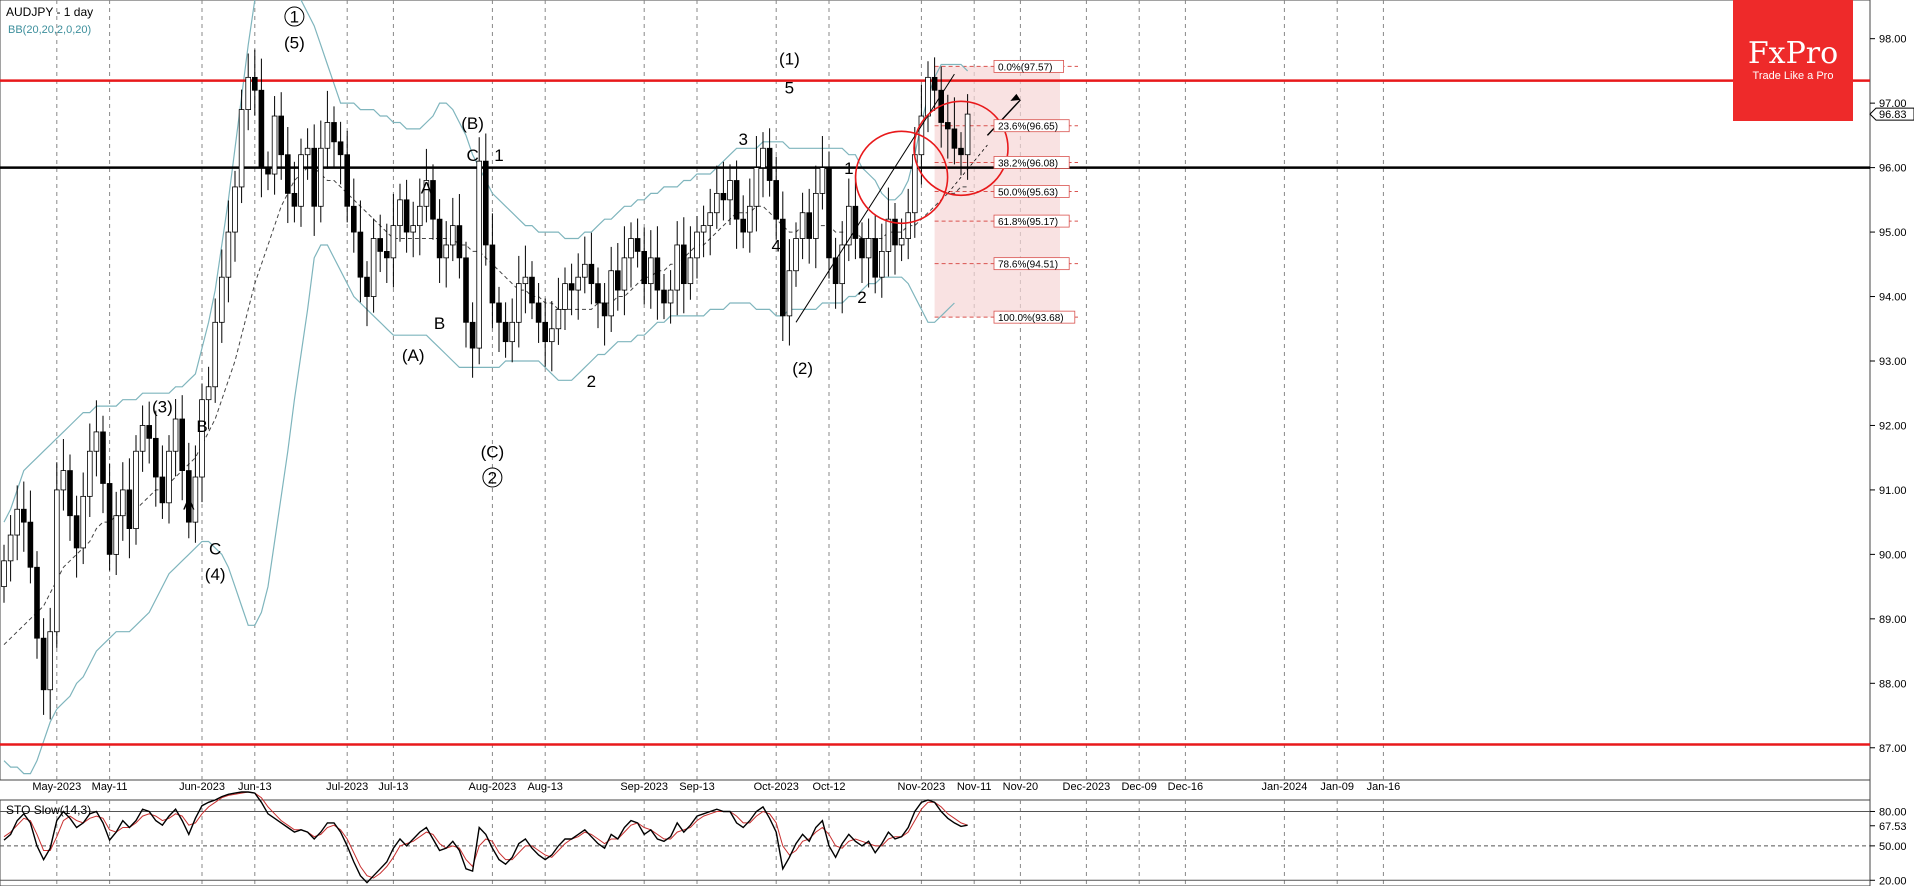 This screenshot has width=1914, height=886. What do you see at coordinates (802, 368) in the screenshot?
I see `wave-label: (2)` at bounding box center [802, 368].